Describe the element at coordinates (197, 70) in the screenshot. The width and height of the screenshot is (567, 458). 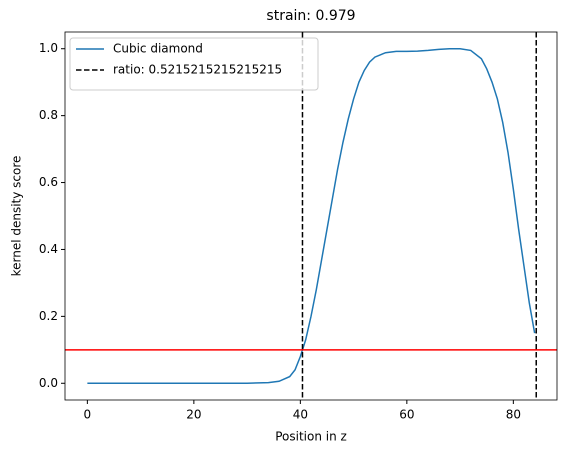
I see `legend-label: ratio: 0.5215215215215215` at that location.